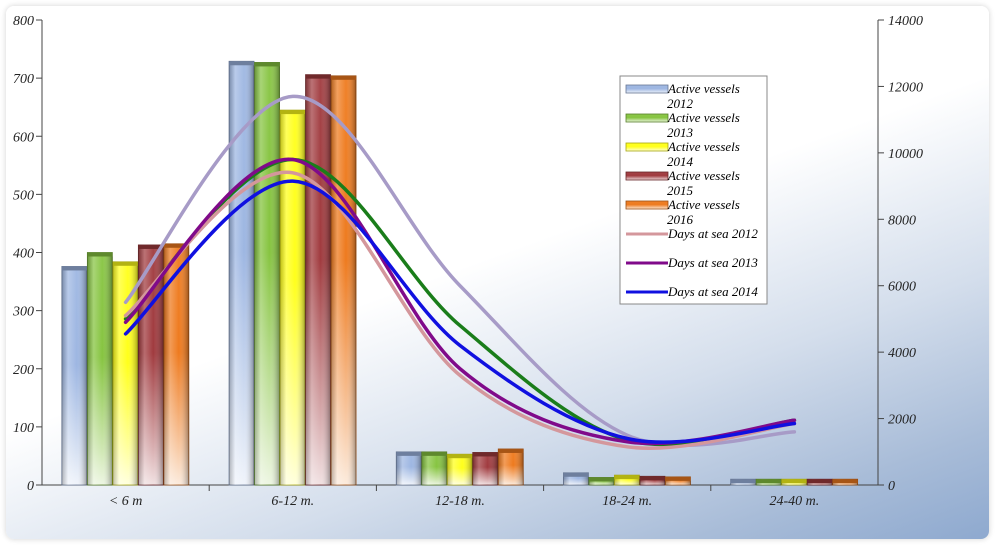 Image resolution: width=995 pixels, height=545 pixels. I want to click on x-tick-label: 24-40 m., so click(795, 501).